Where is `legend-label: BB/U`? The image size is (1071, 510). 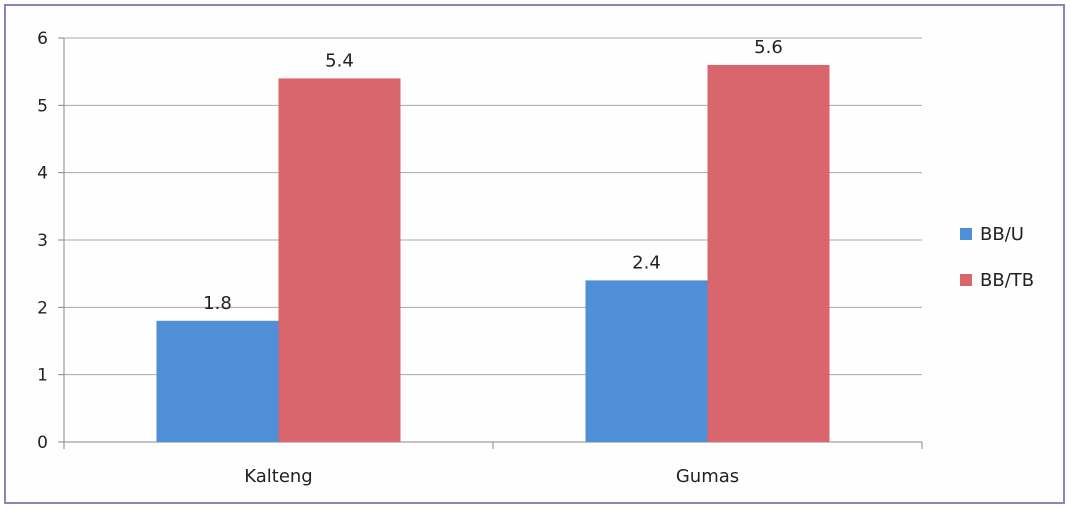
legend-label: BB/U is located at coordinates (1002, 234).